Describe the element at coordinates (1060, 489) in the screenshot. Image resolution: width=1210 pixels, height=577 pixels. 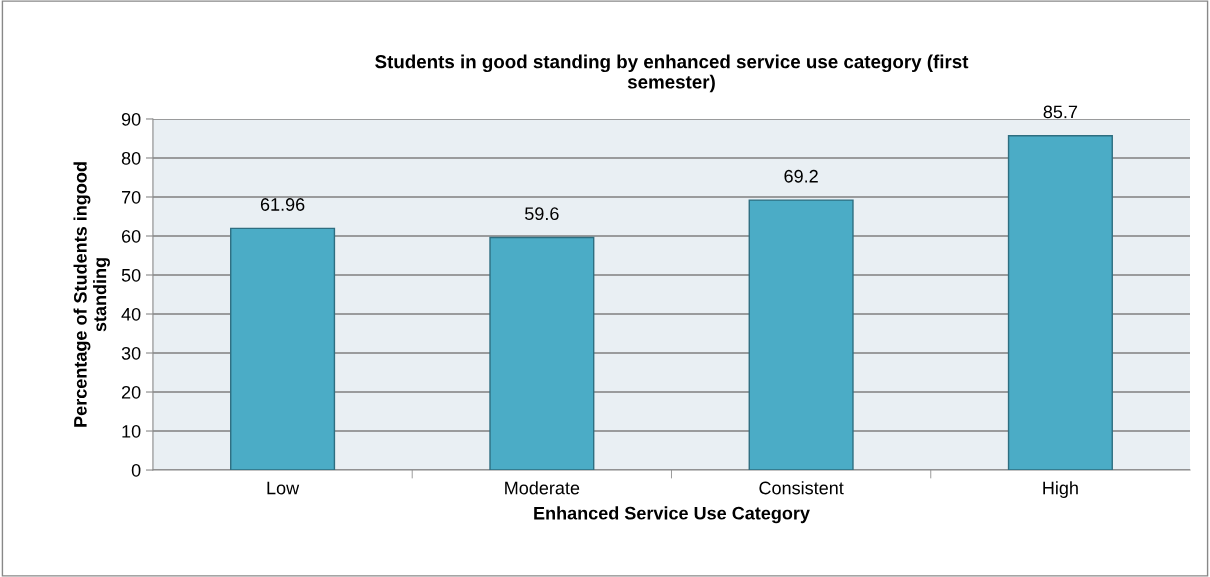
I see `x-tick-label: High` at that location.